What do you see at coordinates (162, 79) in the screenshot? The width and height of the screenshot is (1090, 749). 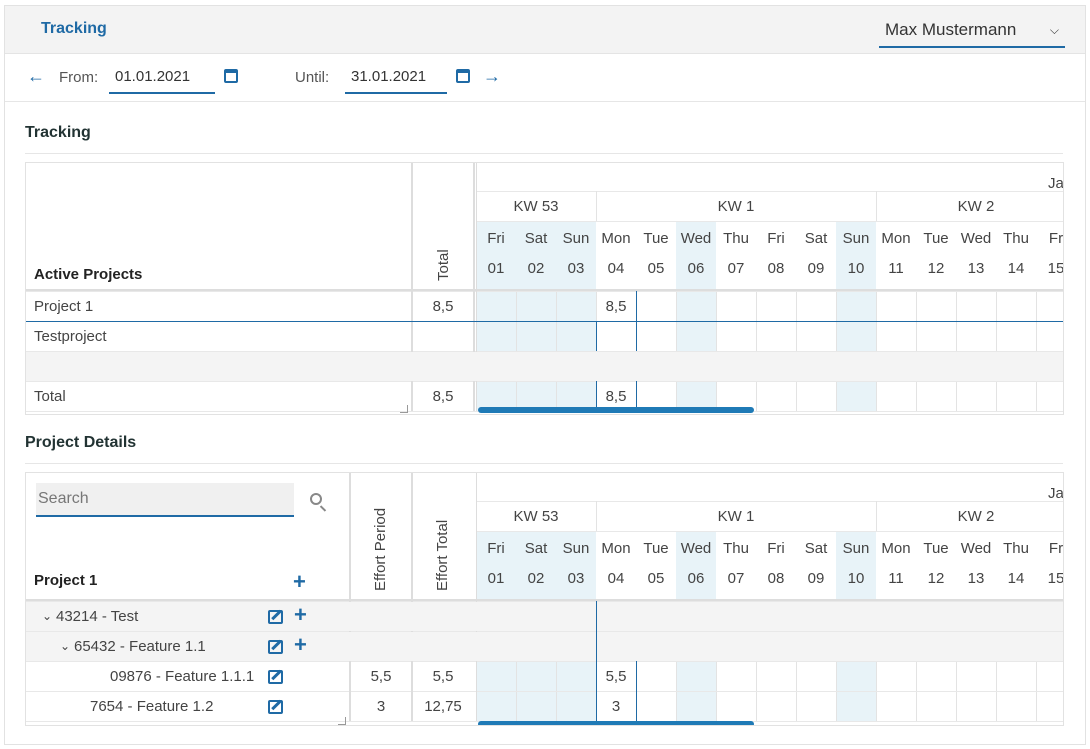 I see `from-date-input: 01.01.2021` at bounding box center [162, 79].